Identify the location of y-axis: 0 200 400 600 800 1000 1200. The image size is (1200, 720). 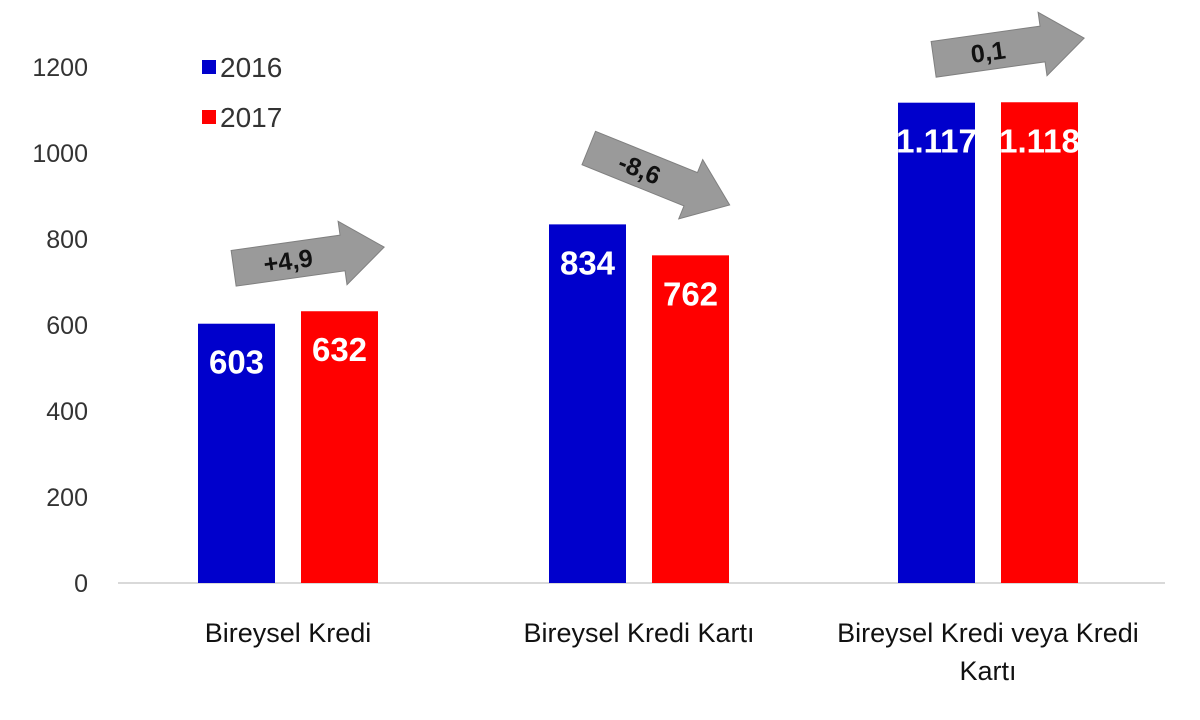
(60, 326).